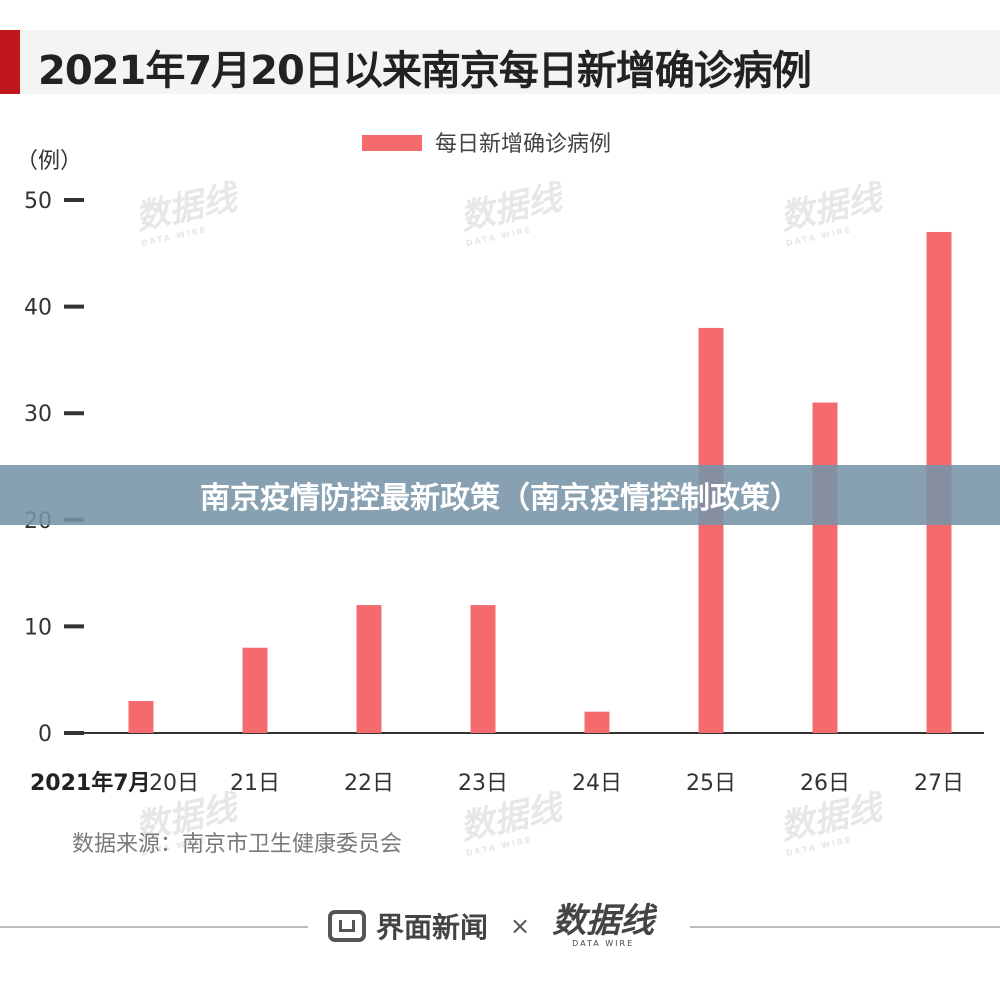 This screenshot has height=990, width=1000. I want to click on y-tick-label: 10, so click(38, 627).